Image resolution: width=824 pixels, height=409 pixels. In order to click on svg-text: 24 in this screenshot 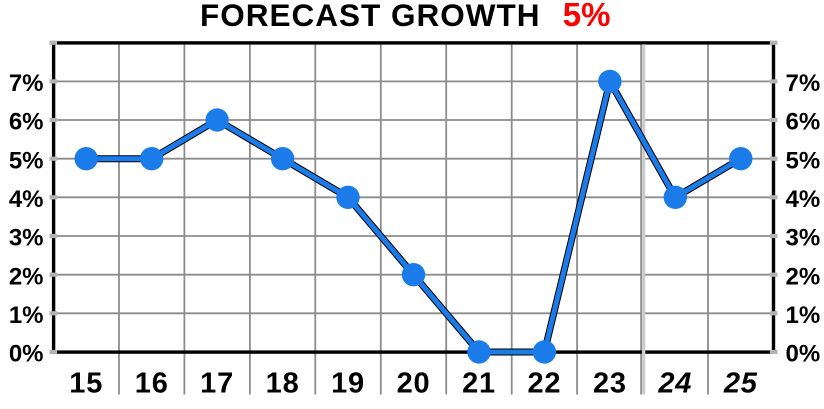, I will do `click(674, 384)`.